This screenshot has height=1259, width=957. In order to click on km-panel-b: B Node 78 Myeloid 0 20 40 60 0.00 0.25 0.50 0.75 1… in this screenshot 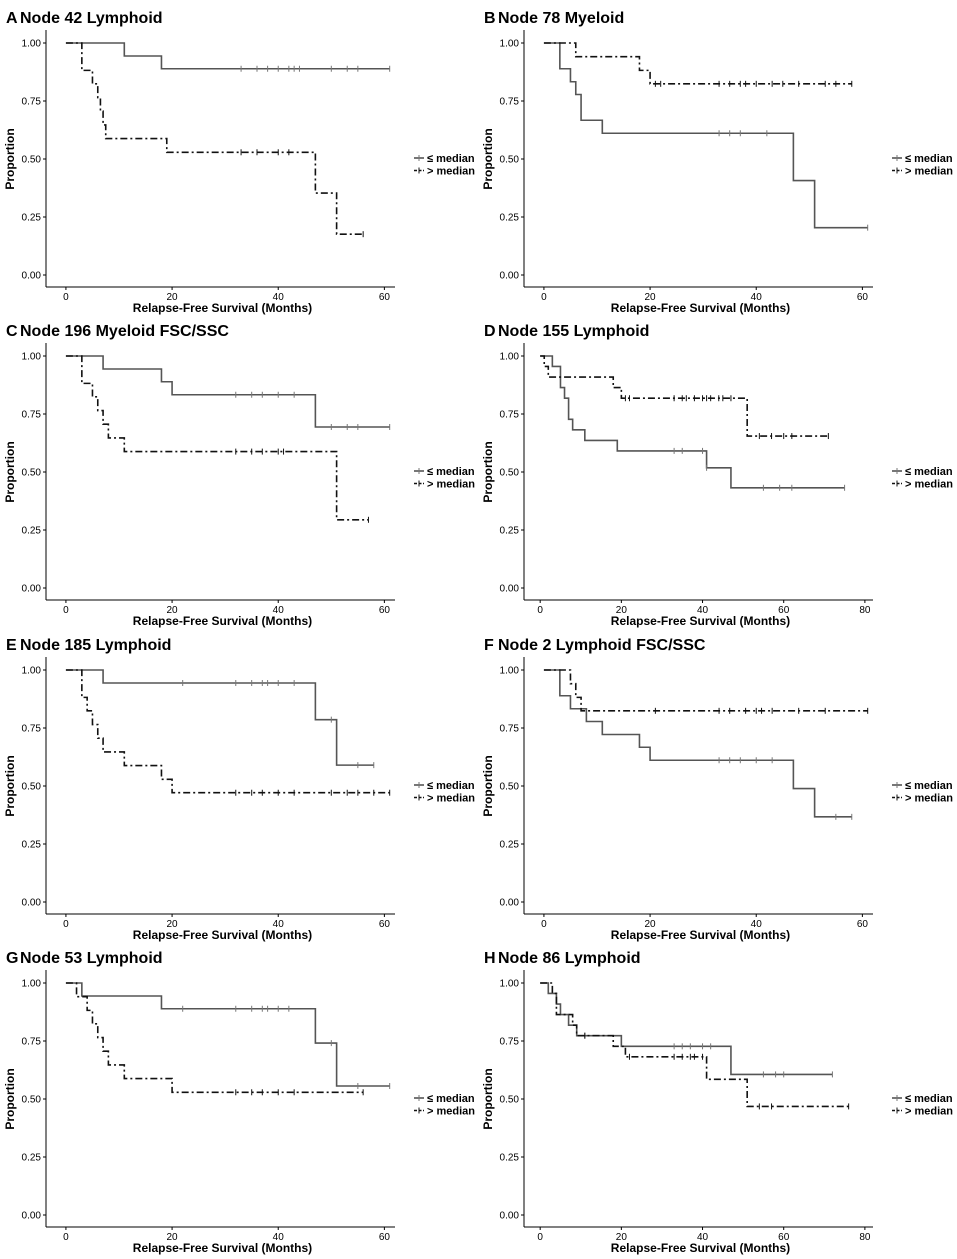, I will do `click(717, 157)`.